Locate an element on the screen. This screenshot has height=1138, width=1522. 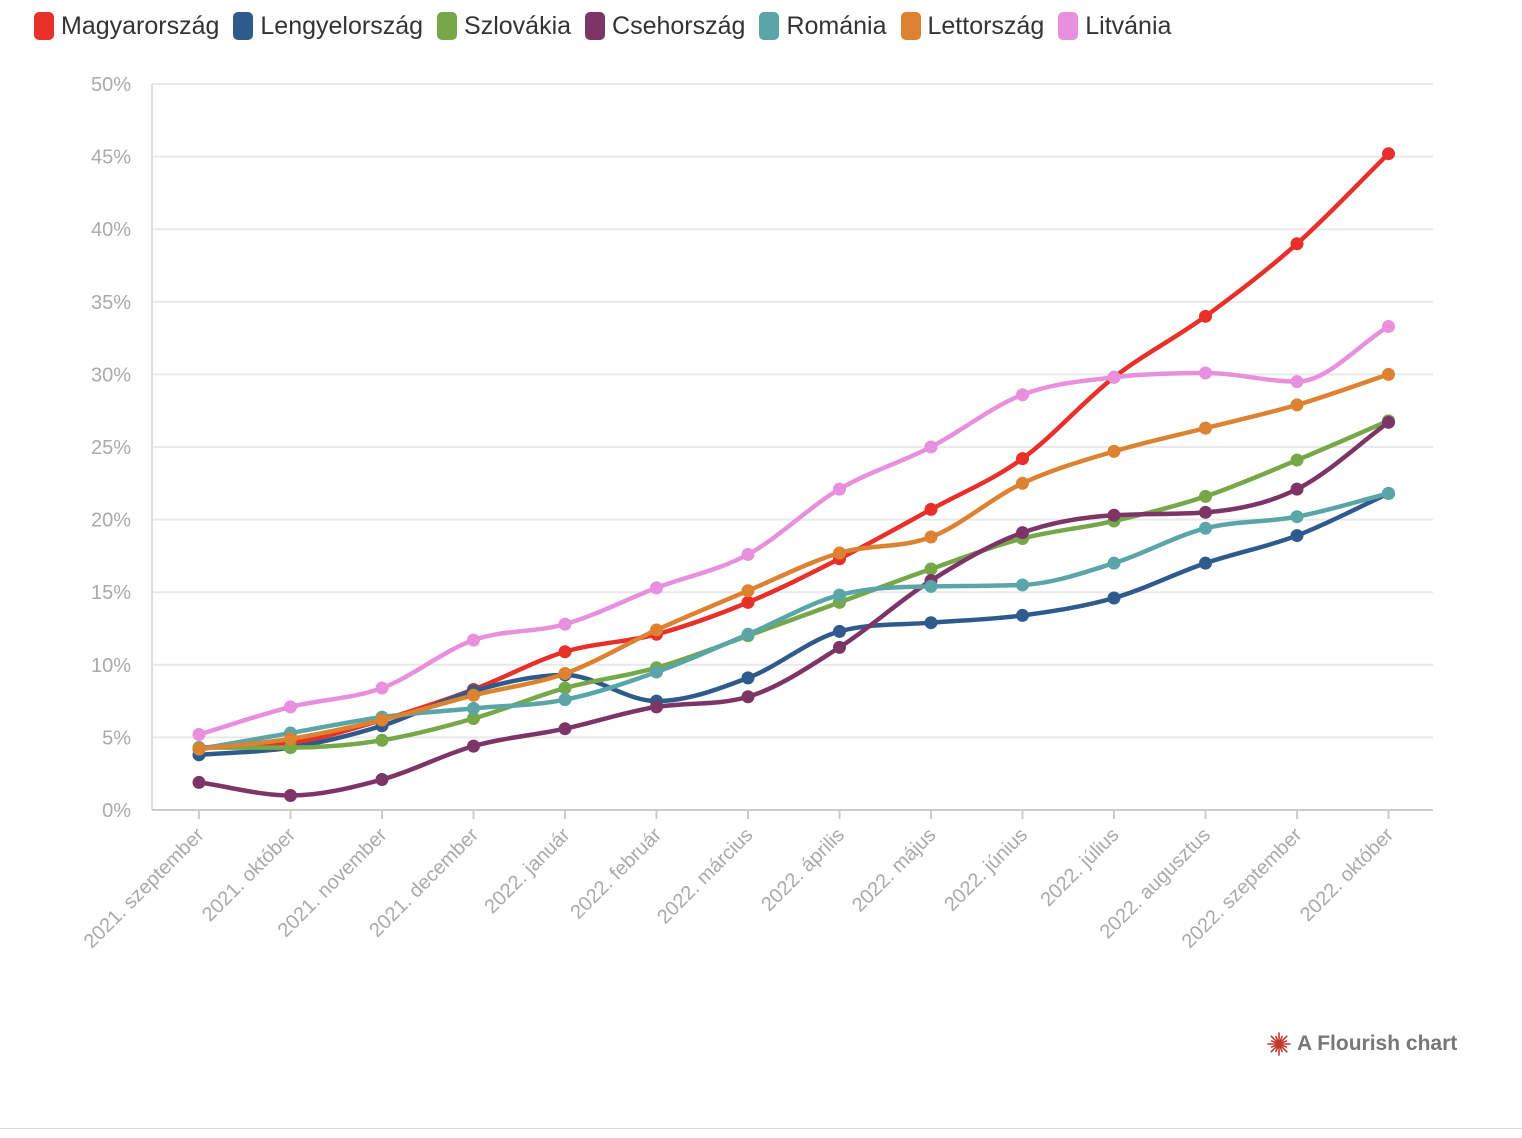
legend-item: Lengyelország is located at coordinates (328, 26).